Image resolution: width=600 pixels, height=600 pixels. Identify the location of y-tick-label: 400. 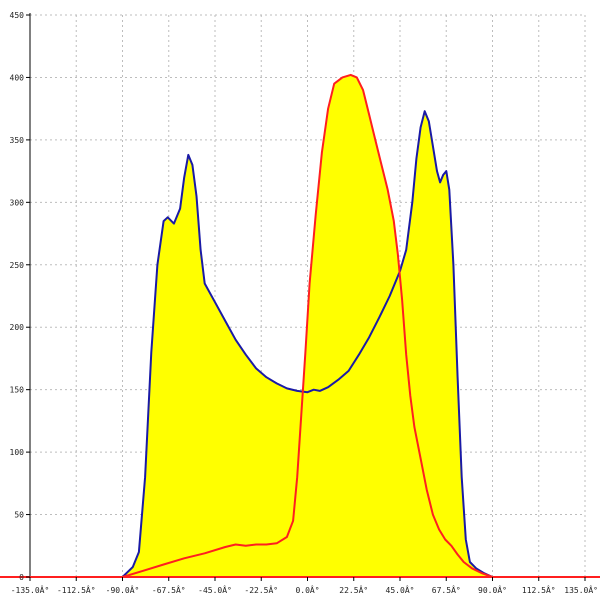
(17, 77).